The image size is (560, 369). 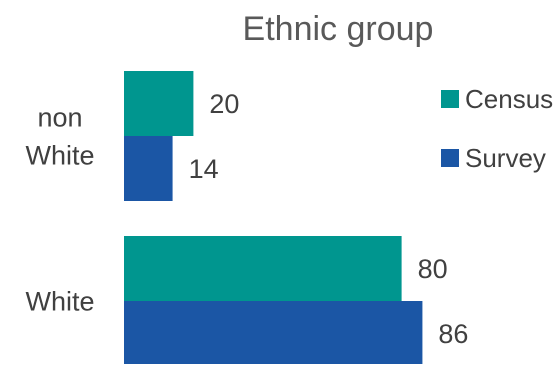 What do you see at coordinates (204, 169) in the screenshot?
I see `data-label: 14` at bounding box center [204, 169].